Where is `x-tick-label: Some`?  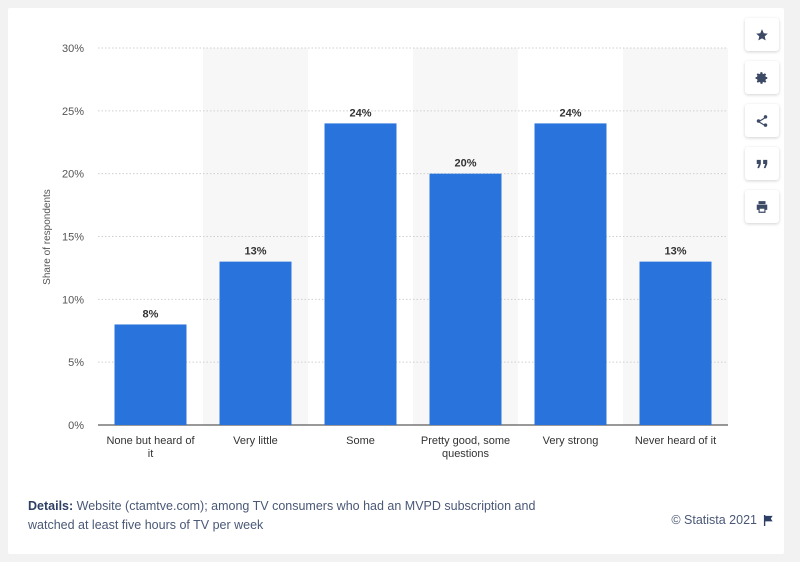 x-tick-label: Some is located at coordinates (360, 441).